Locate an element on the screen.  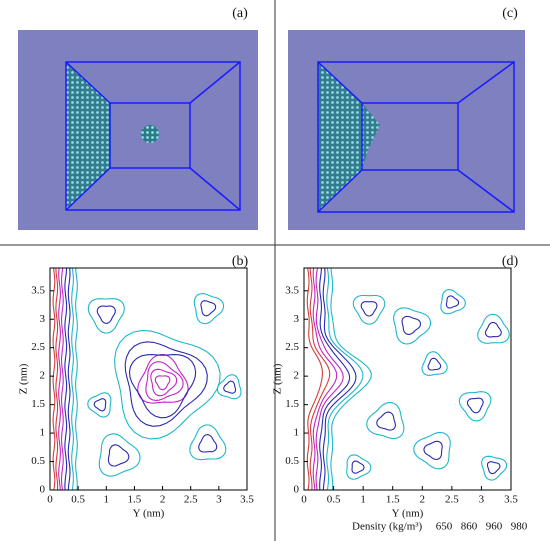
x-tick-label: 2 is located at coordinates (163, 500).